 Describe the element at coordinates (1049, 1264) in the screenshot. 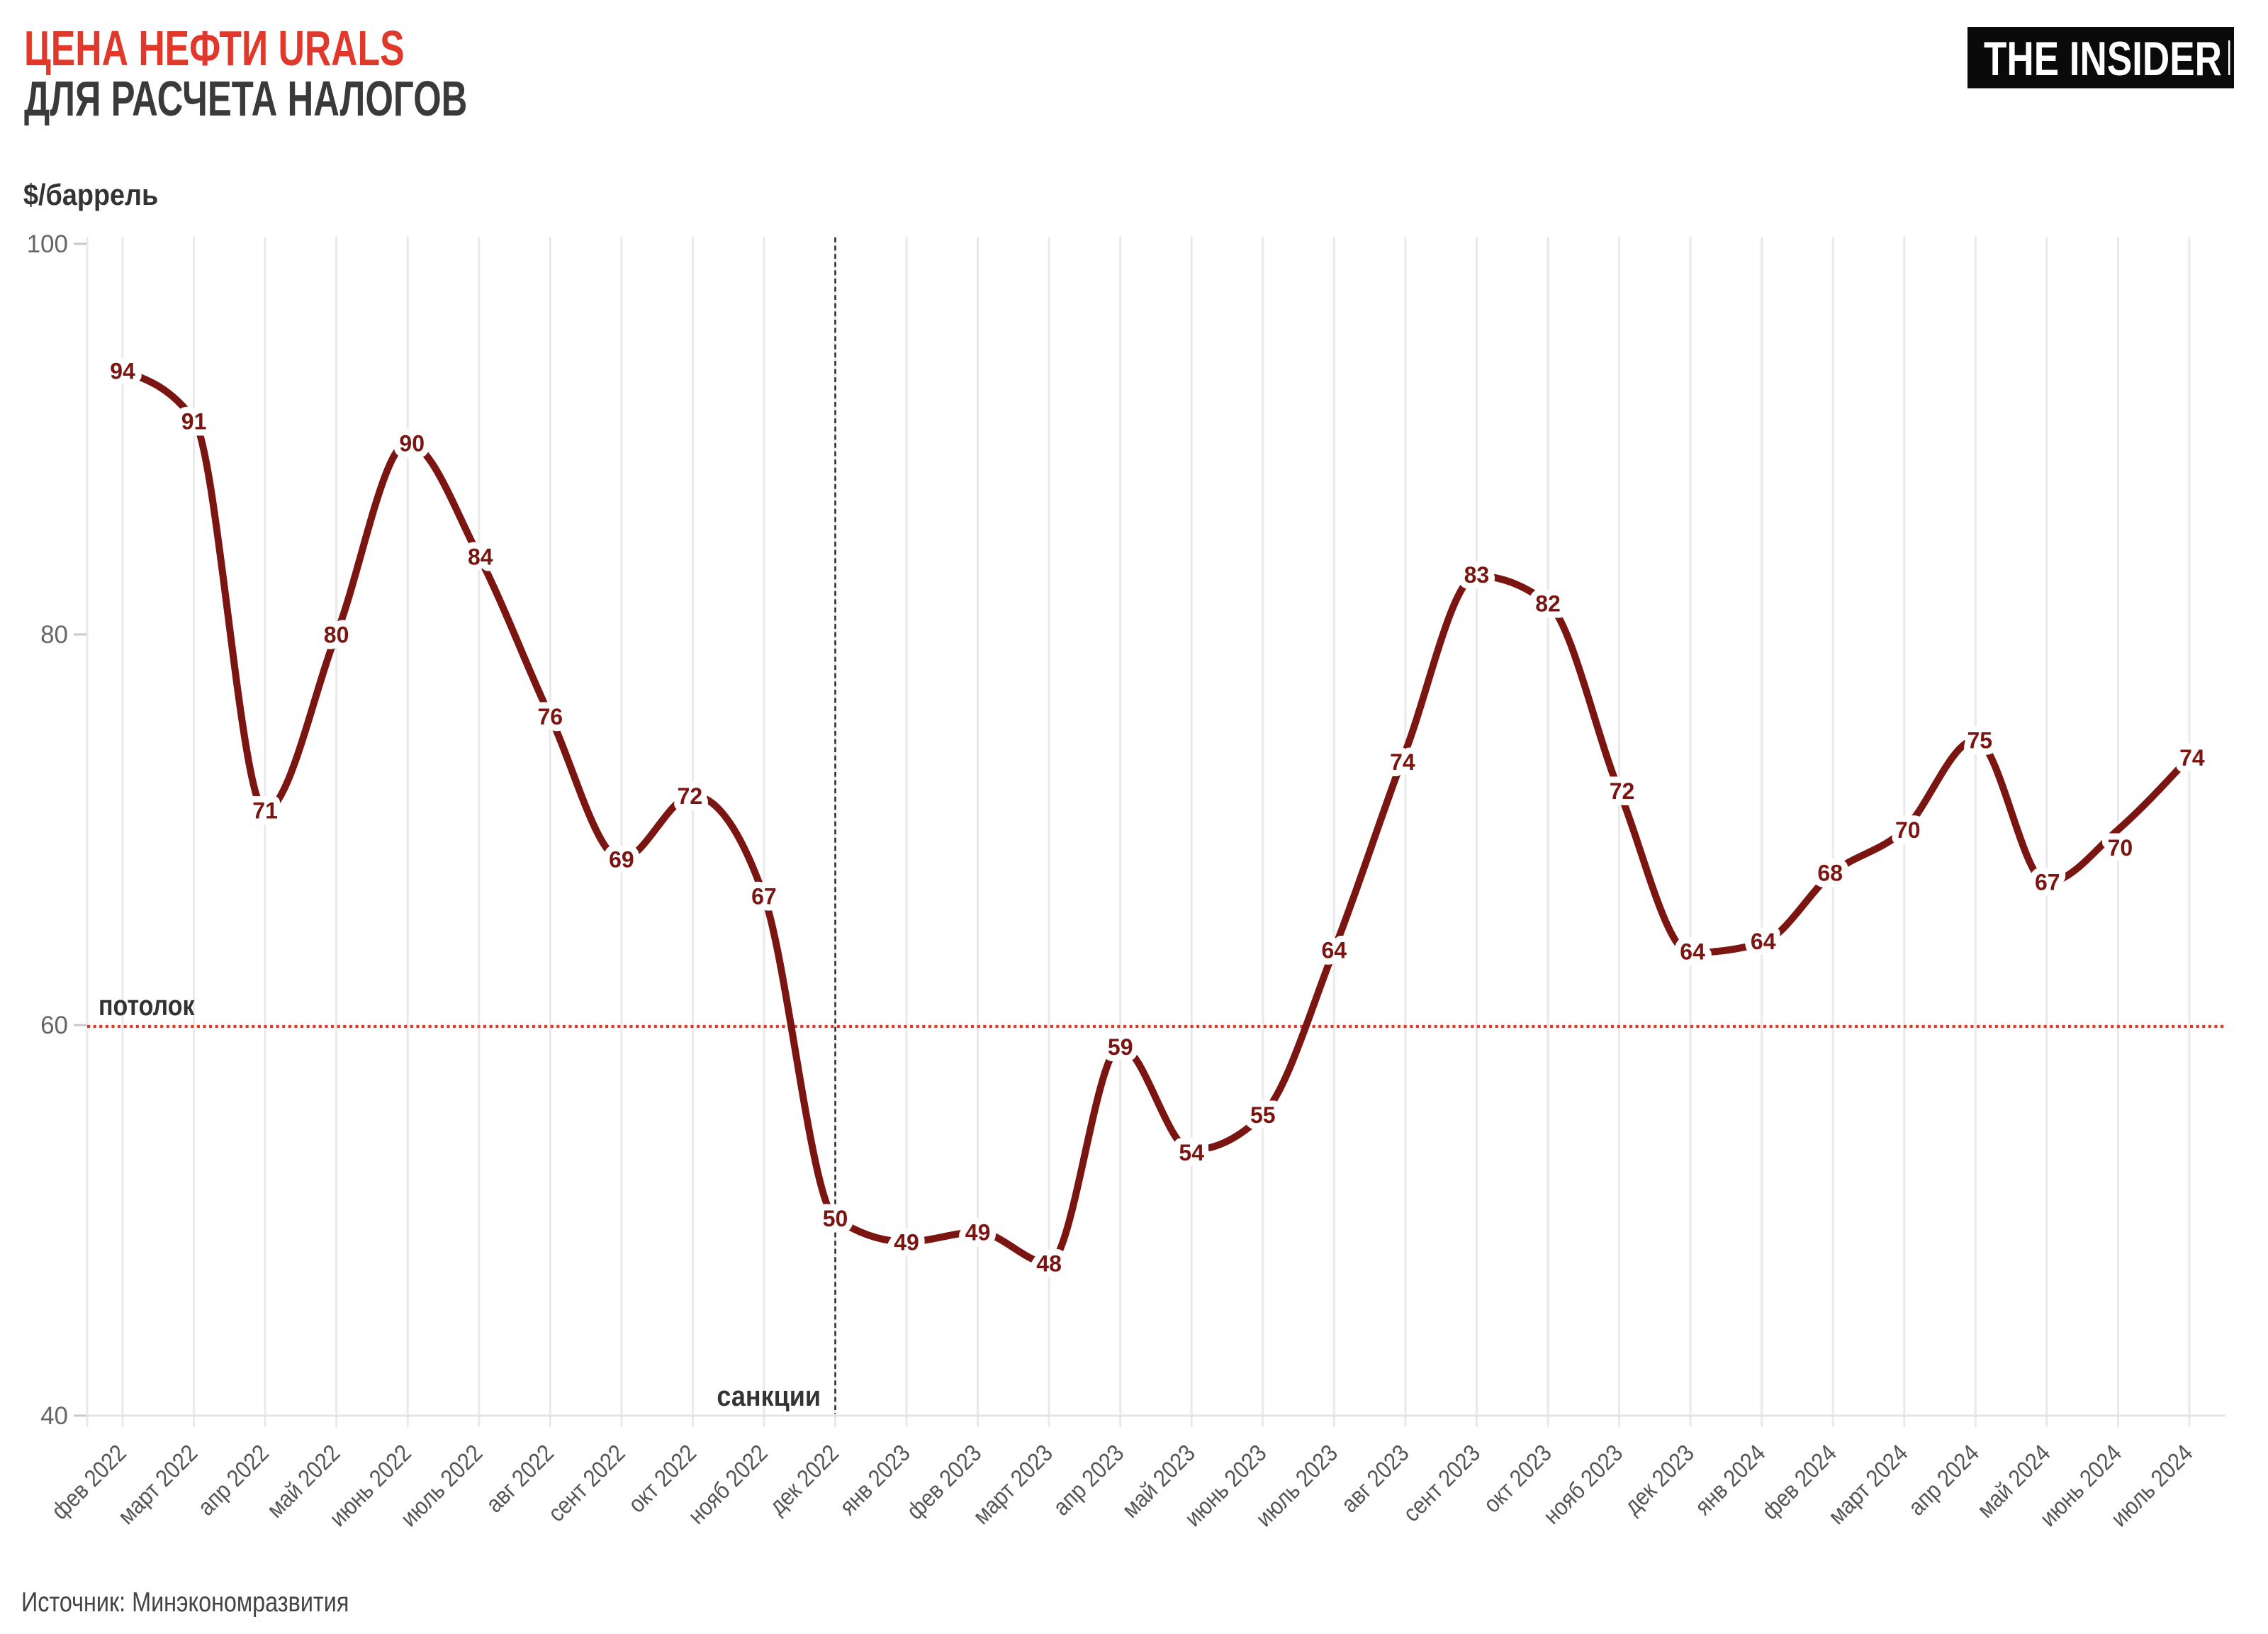

I see `svg-text: 48` at that location.